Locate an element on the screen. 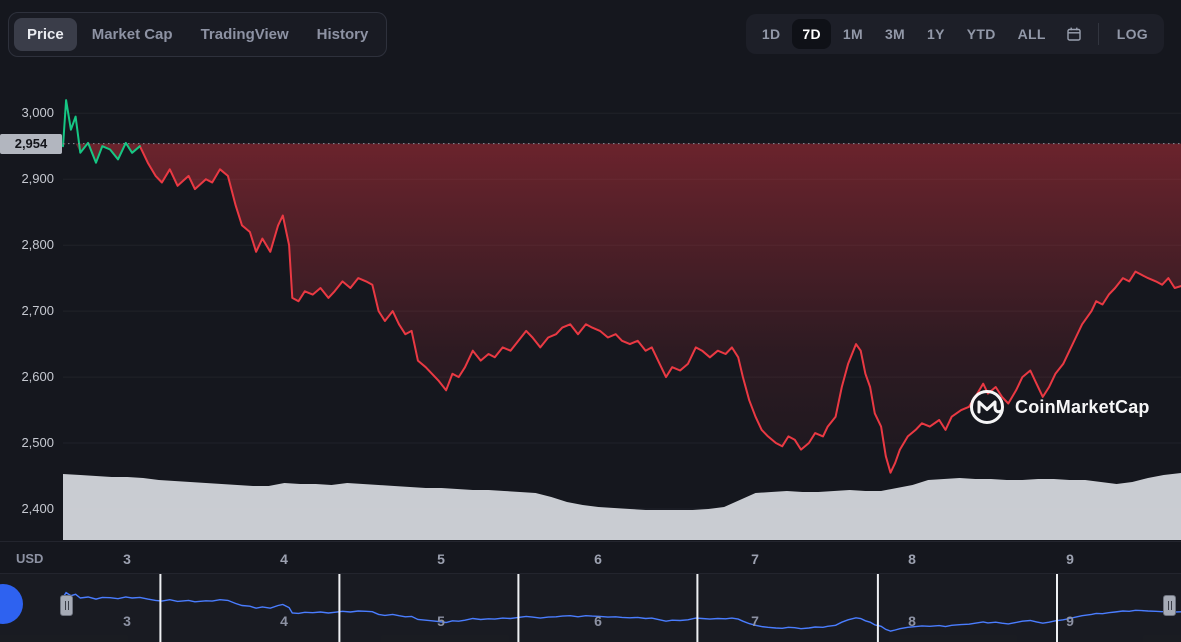  coinmarketcap-watermark: CoinMarketCap is located at coordinates (1059, 407).